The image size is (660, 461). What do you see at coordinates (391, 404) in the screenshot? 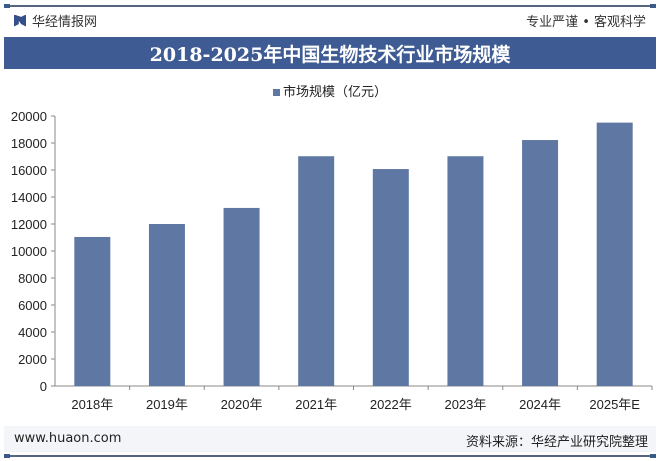
I see `x-tick-label: 2022年` at bounding box center [391, 404].